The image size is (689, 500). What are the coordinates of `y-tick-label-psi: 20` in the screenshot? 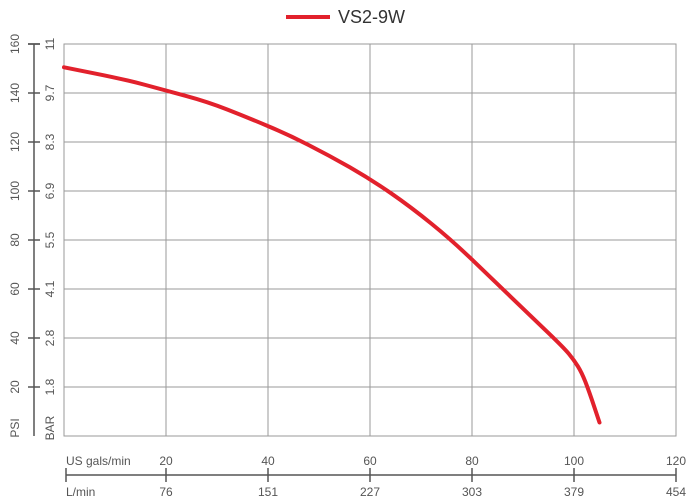 It's located at (15, 387).